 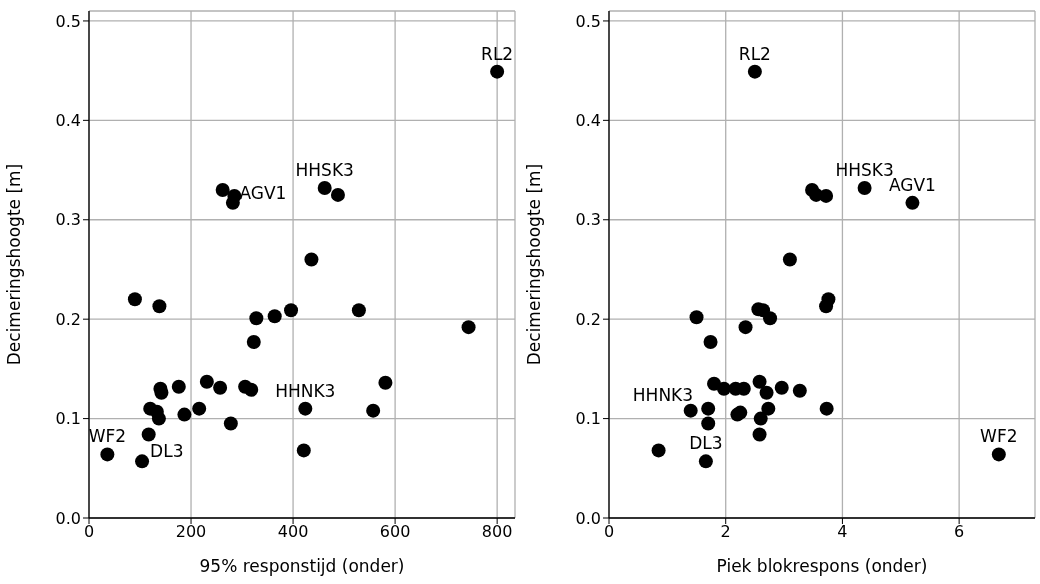 I want to click on x-tick-label: 200, so click(x=191, y=532).